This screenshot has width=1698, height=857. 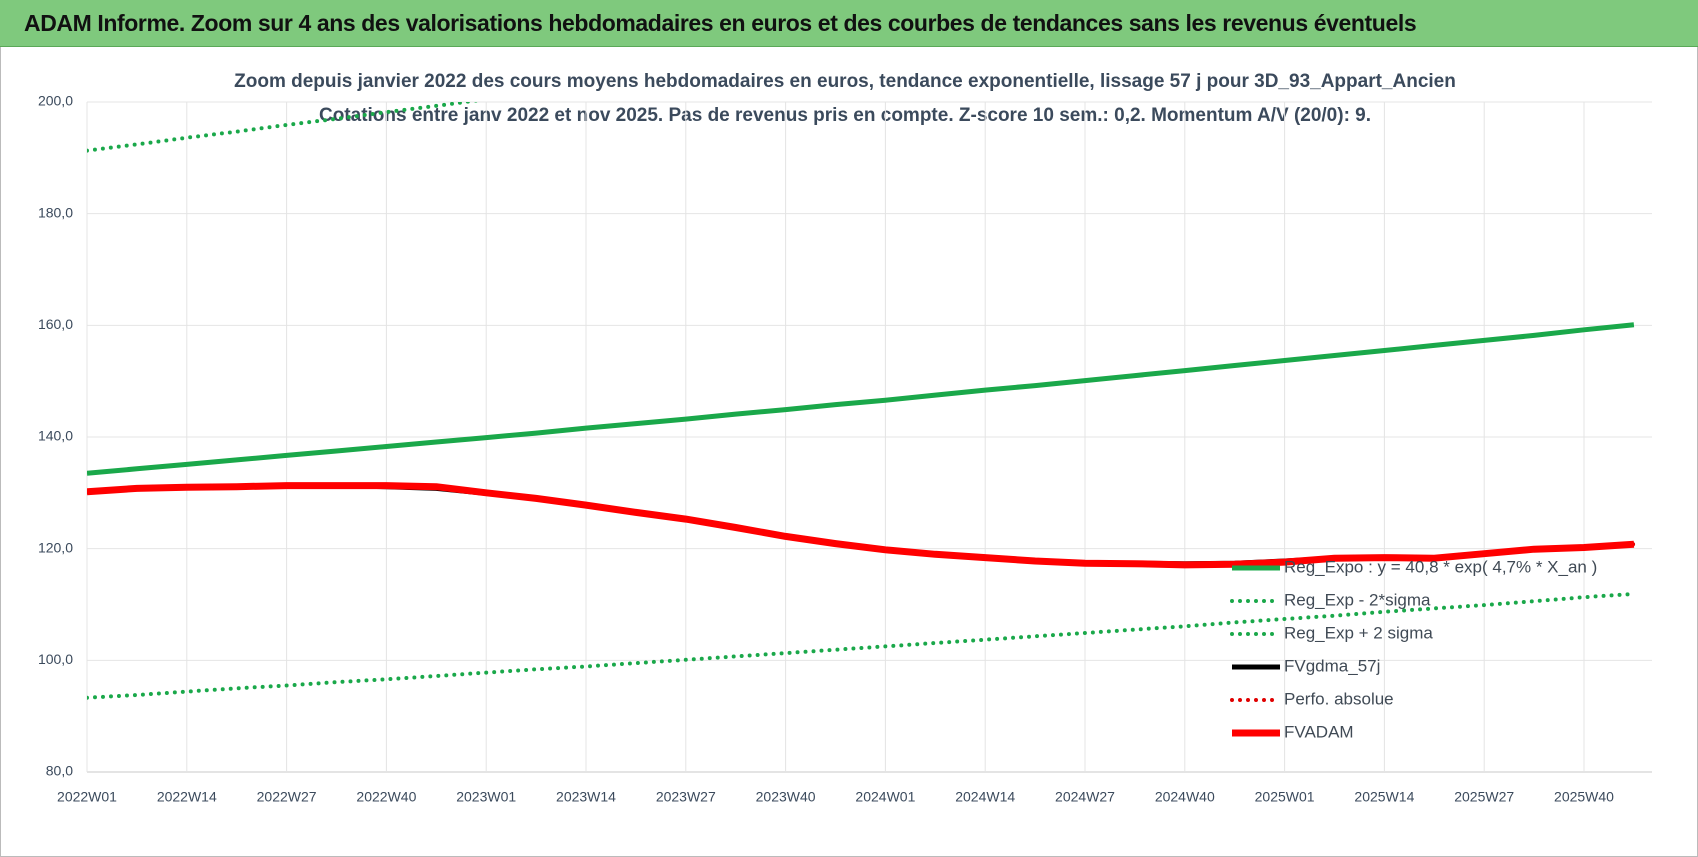 What do you see at coordinates (1358, 632) in the screenshot?
I see `legend-label: Reg_Exp + 2 sigma` at bounding box center [1358, 632].